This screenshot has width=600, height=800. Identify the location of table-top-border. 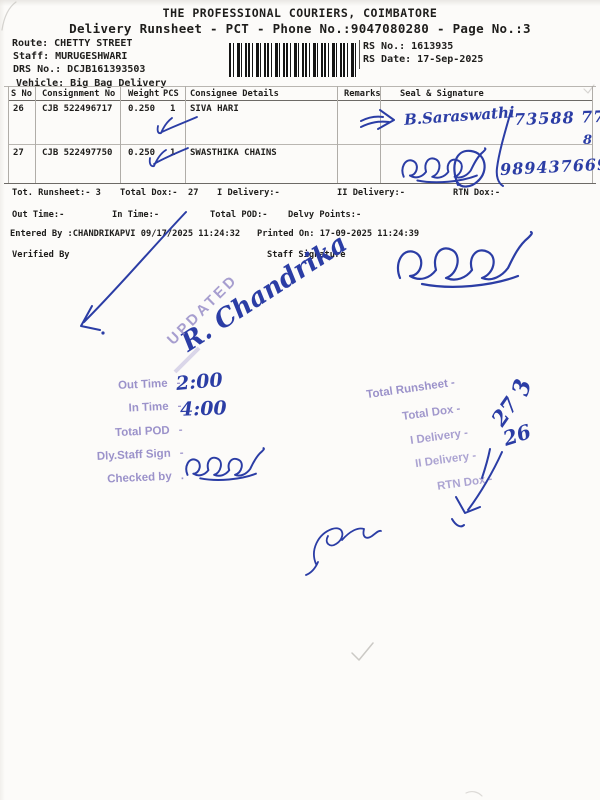
(300, 86).